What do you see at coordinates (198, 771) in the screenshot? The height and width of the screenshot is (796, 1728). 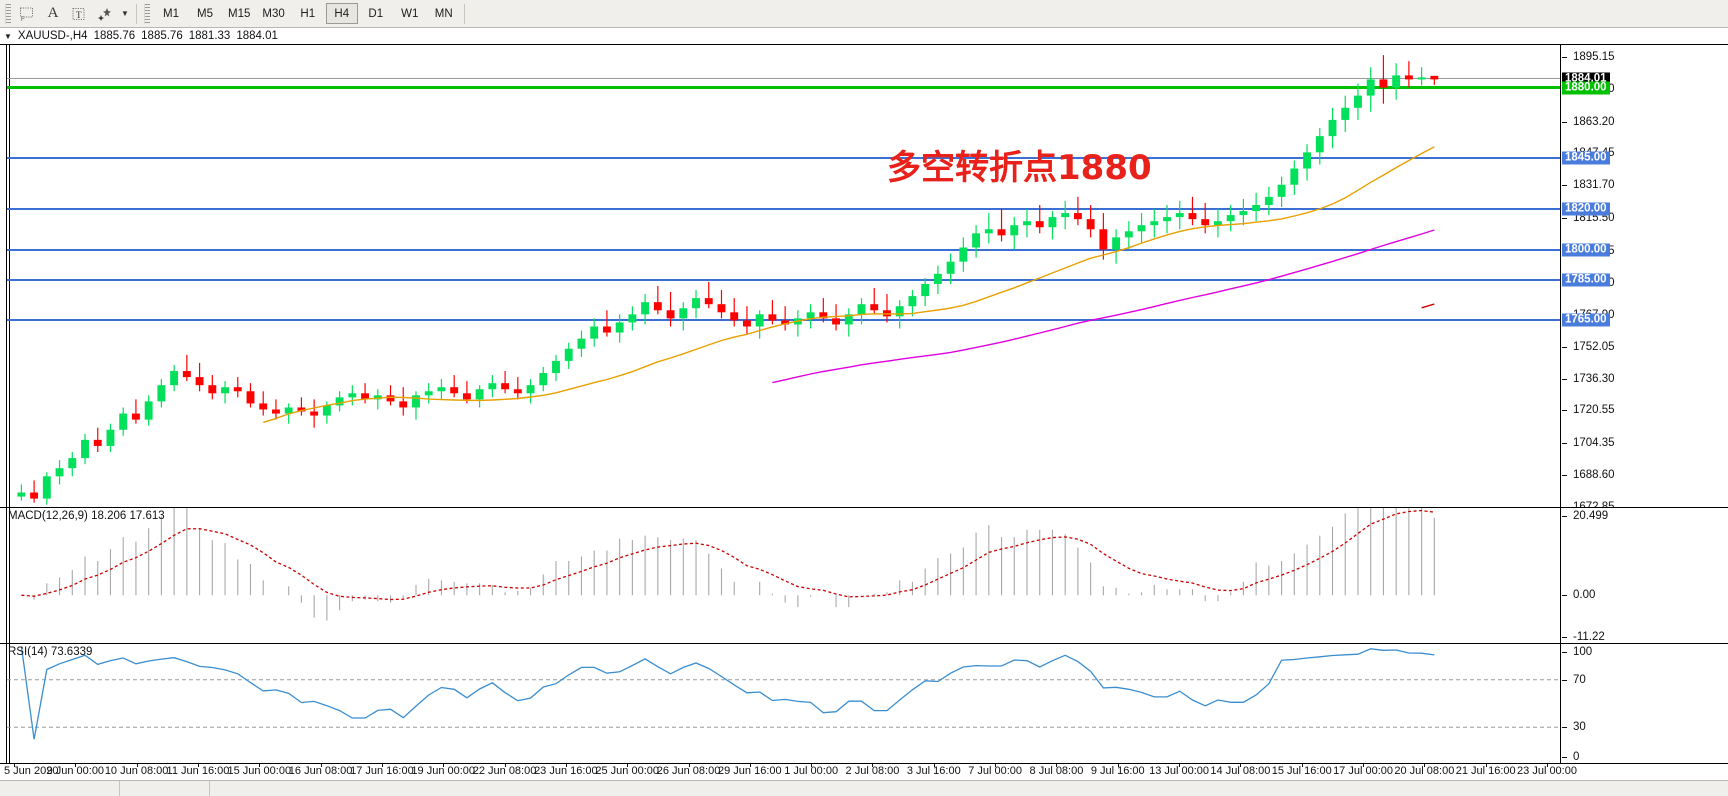 I see `time-label: 11 Jun 16:00` at bounding box center [198, 771].